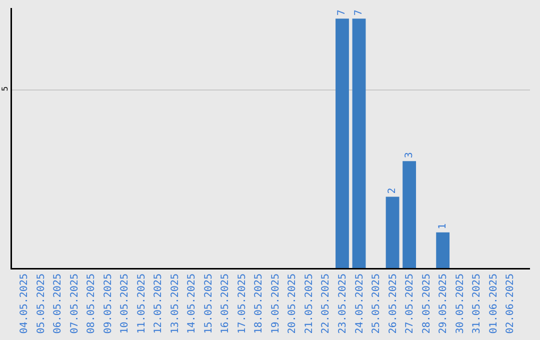 The width and height of the screenshot is (540, 340). Describe the element at coordinates (276, 304) in the screenshot. I see `x-tick-label: 19.05.2025` at that location.